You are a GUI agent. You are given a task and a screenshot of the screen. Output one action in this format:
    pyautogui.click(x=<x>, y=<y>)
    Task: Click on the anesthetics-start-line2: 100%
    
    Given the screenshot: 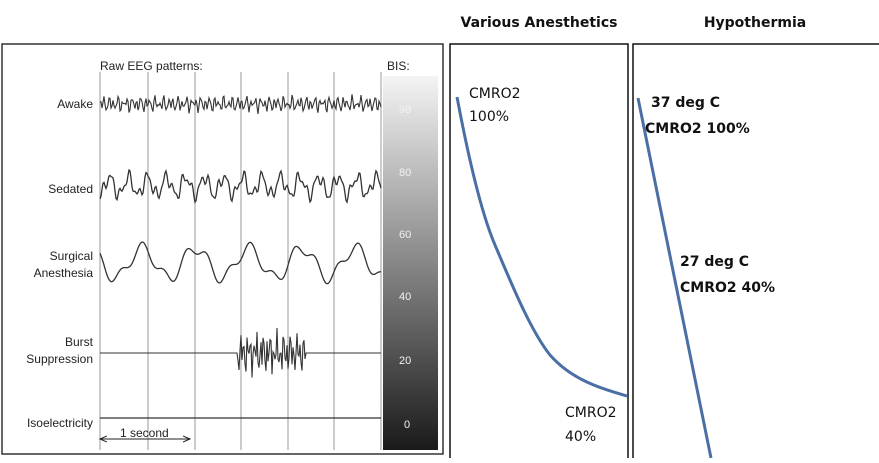 What is the action you would take?
    pyautogui.click(x=489, y=117)
    